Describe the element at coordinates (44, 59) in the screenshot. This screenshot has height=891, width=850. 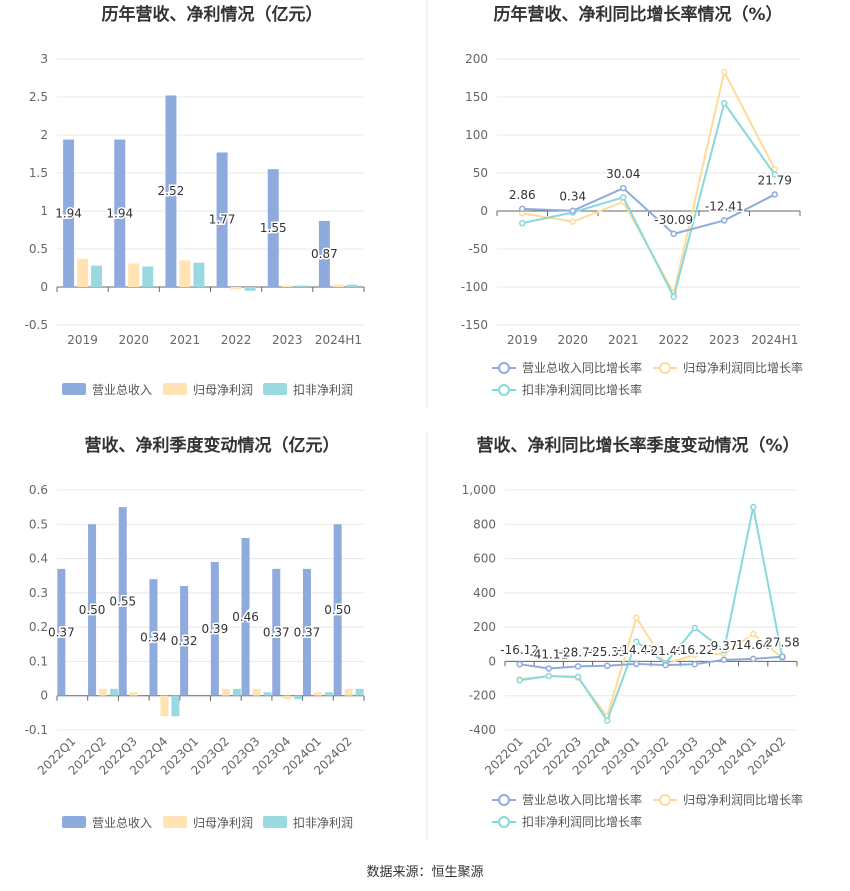
I see `y-tick-label: 3` at that location.